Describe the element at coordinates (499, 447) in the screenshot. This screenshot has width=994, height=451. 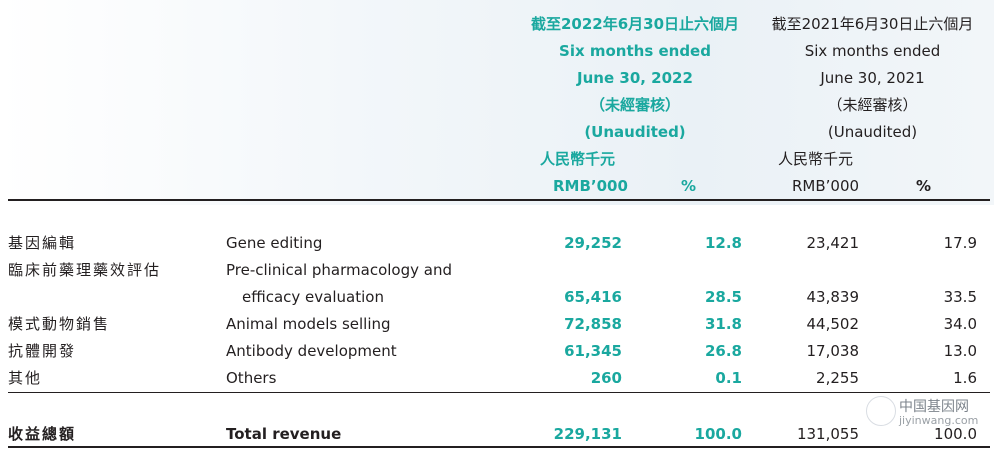
I see `total-rule` at that location.